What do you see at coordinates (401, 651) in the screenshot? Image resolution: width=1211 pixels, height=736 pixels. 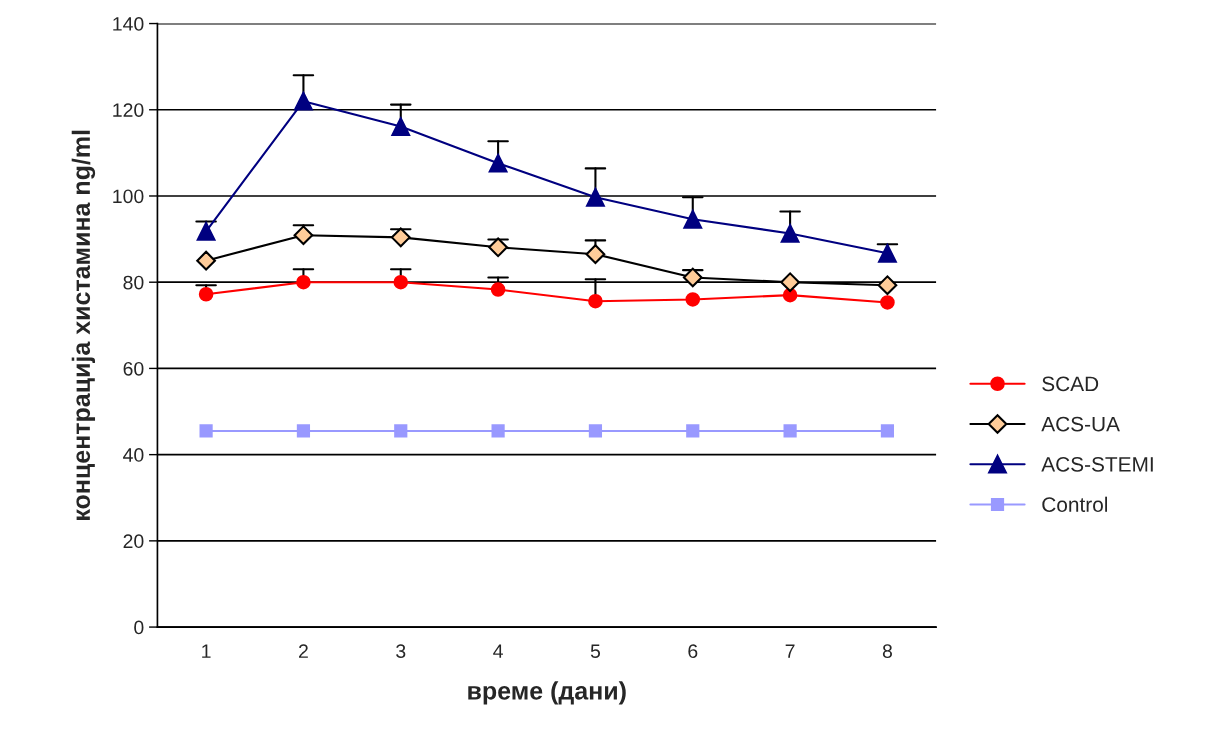 I see `x-tick-label: 3` at bounding box center [401, 651].